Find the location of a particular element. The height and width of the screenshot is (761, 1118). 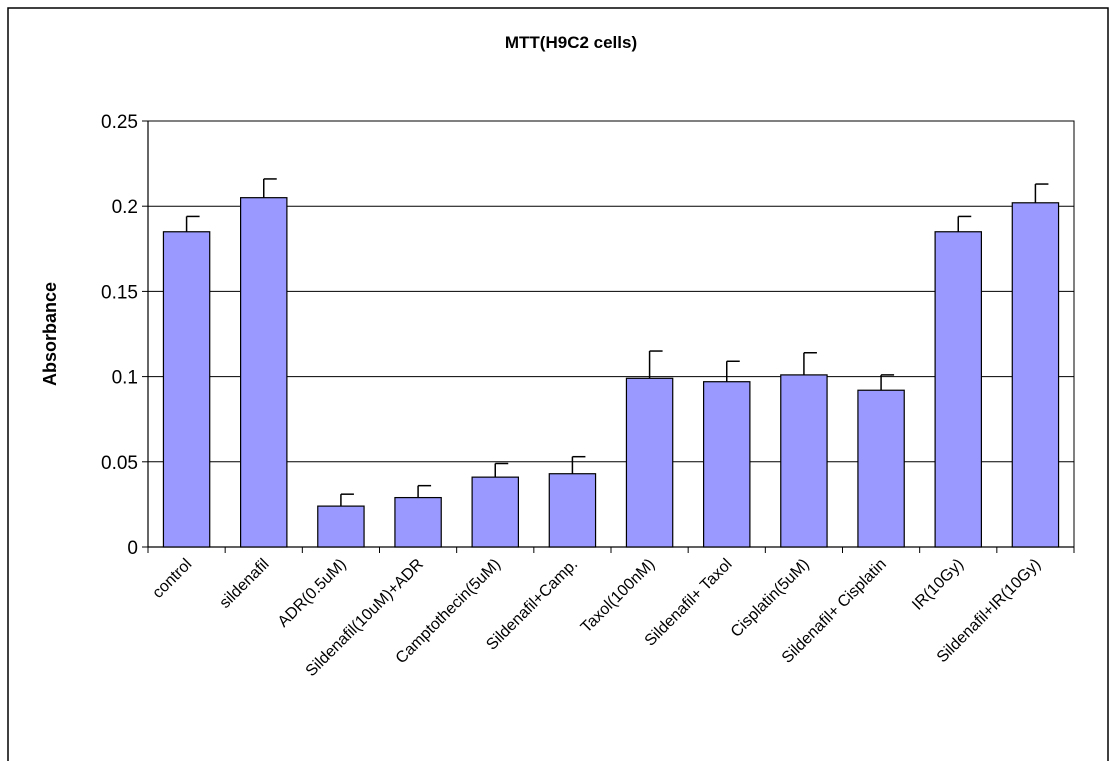

y-tick-label: 0.2 is located at coordinates (125, 207).